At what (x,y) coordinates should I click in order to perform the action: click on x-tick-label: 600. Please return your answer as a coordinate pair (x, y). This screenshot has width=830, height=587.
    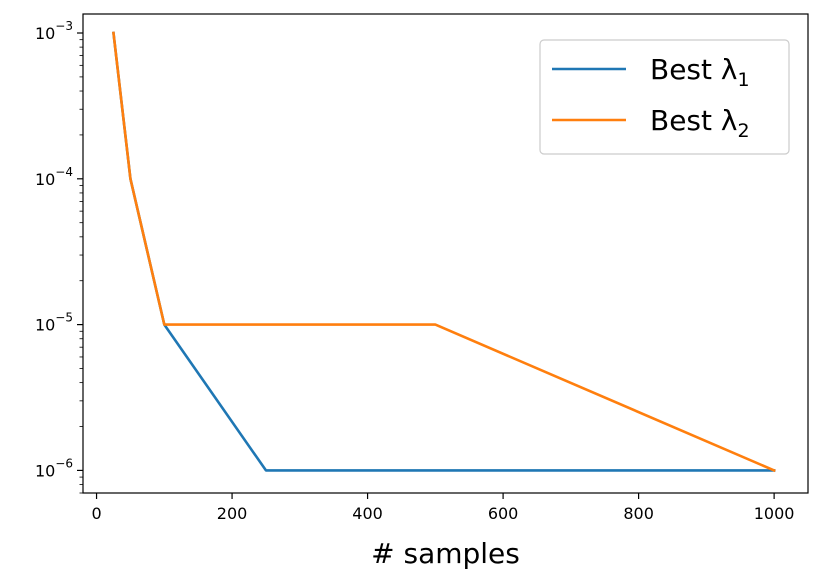
    Looking at the image, I should click on (503, 513).